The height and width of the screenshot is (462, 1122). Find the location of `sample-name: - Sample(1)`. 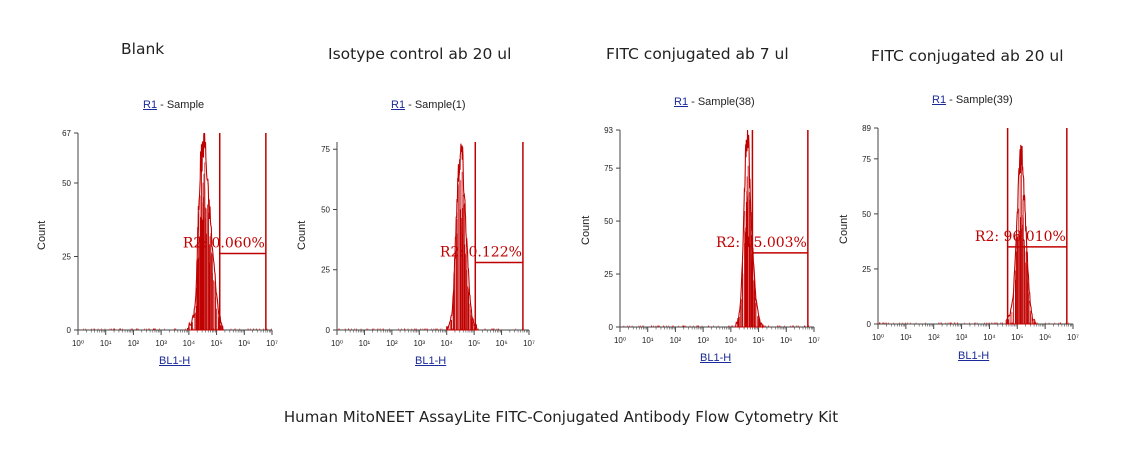

sample-name: - Sample(1) is located at coordinates (435, 105).